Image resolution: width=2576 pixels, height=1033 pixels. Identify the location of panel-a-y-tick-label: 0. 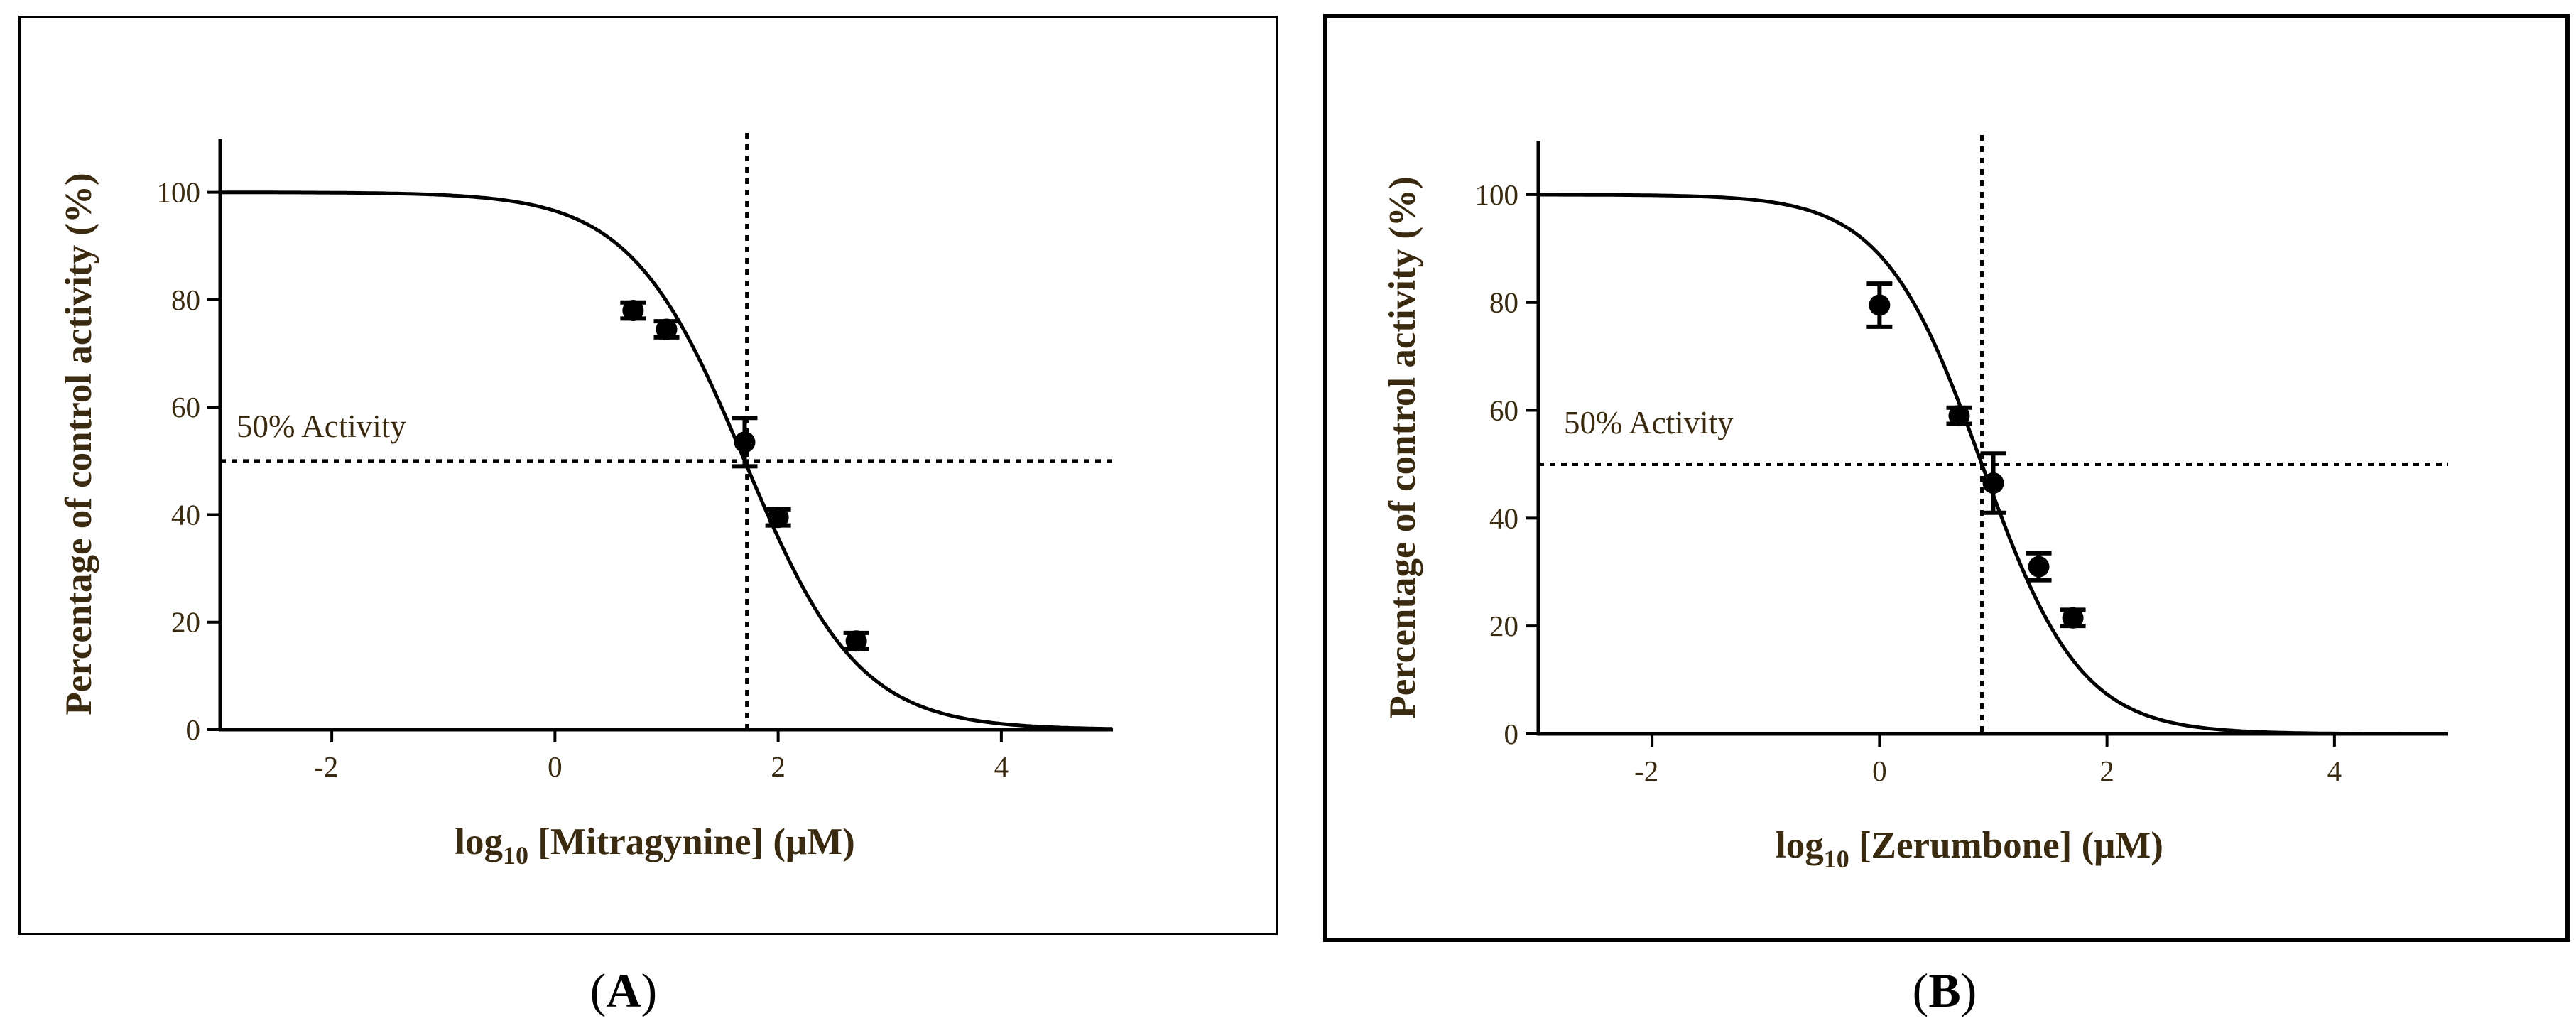
(193, 730).